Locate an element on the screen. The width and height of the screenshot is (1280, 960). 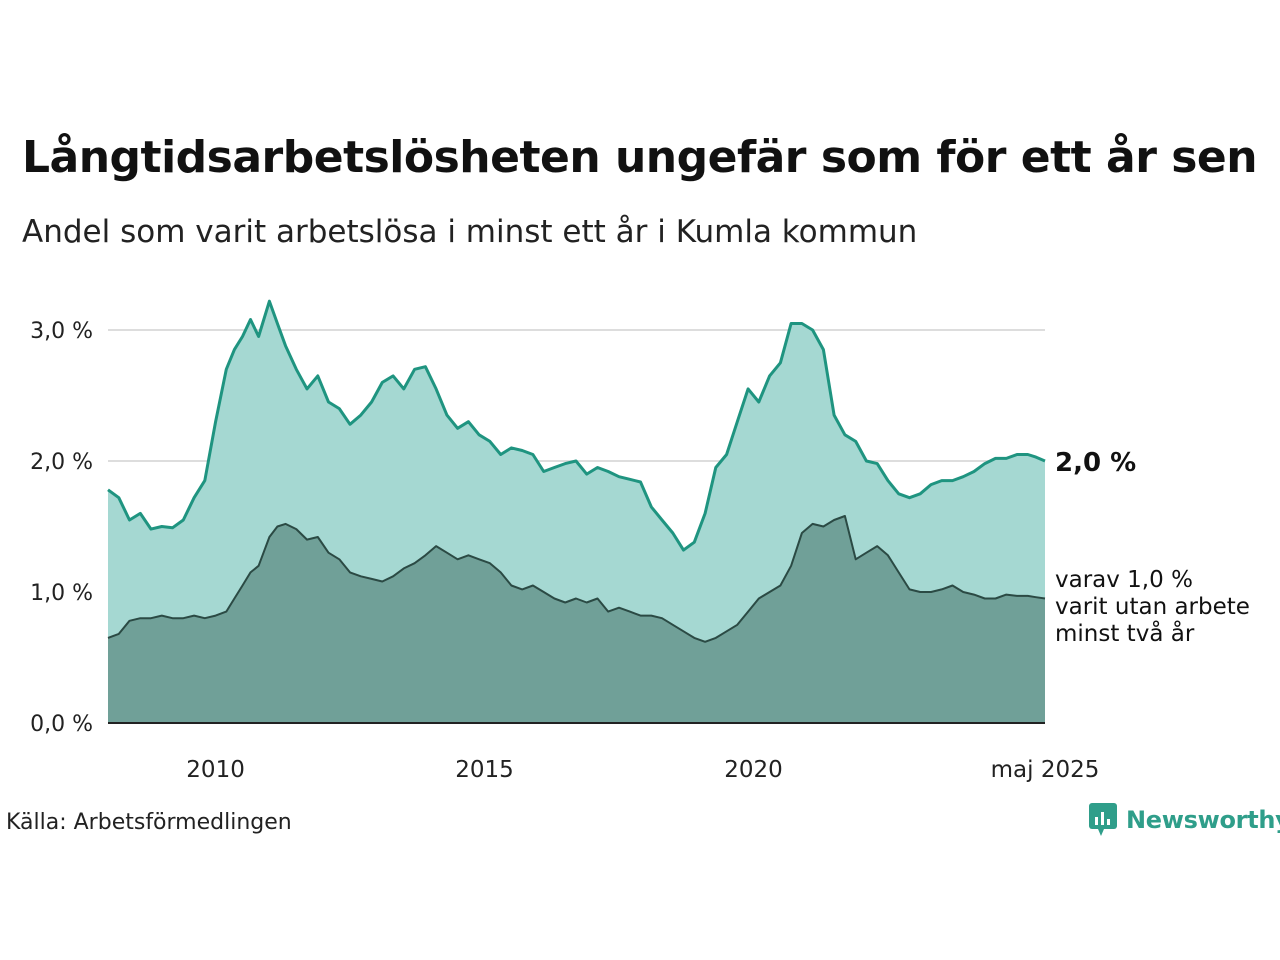
newsworthy-logo-icon is located at coordinates (1103, 819).